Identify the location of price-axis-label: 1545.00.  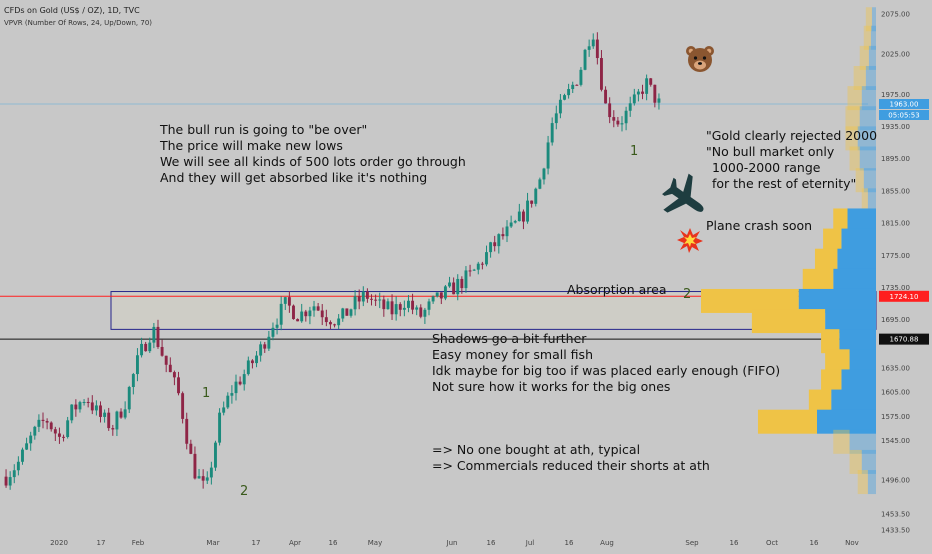
(895, 441).